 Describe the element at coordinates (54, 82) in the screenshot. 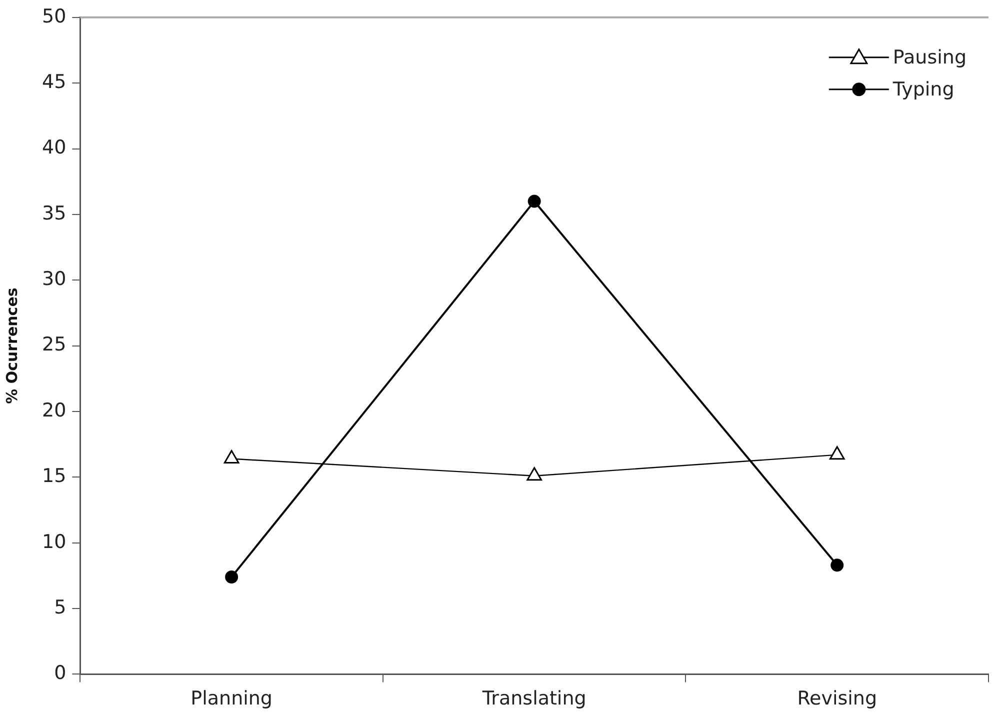

I see `y-tick-label: 45` at that location.